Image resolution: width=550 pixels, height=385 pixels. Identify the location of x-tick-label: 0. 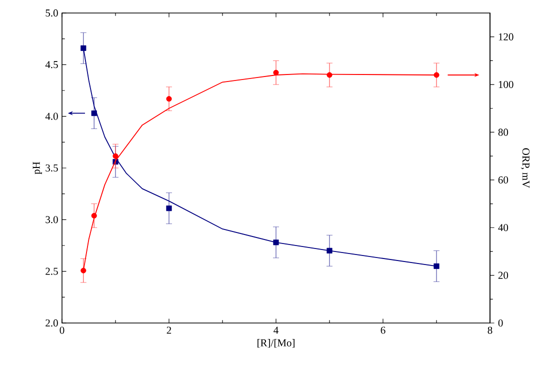
(62, 330).